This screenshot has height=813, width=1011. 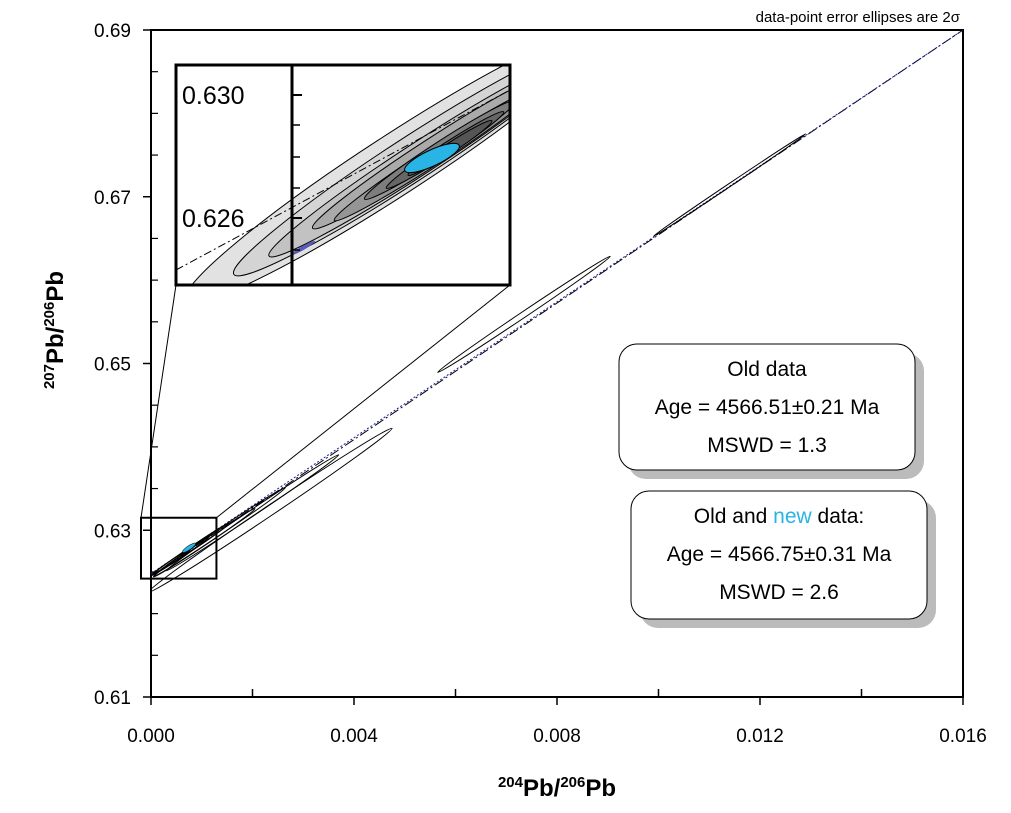 I want to click on zoom-region, so click(x=325, y=432).